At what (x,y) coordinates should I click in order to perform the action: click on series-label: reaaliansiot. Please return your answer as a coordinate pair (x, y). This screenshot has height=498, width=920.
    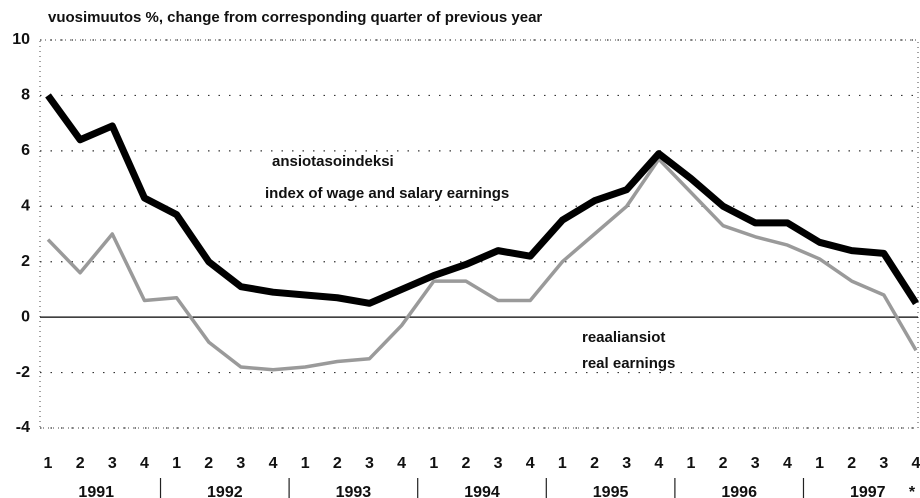
    Looking at the image, I should click on (623, 337).